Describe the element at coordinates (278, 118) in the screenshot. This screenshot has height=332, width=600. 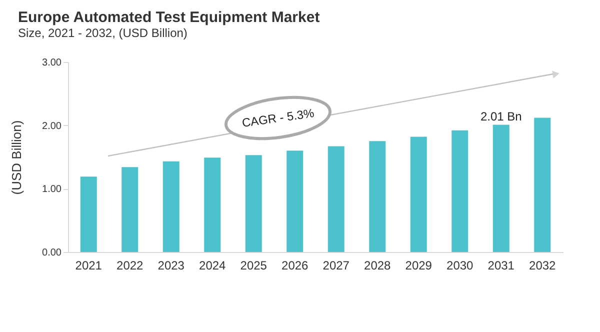
I see `annotation: CAGR - 5.3%` at that location.